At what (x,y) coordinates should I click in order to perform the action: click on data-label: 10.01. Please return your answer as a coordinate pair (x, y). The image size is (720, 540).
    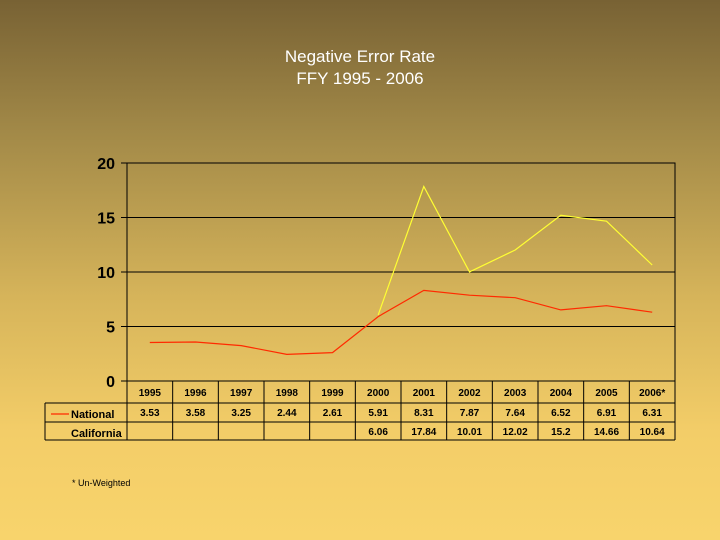
    Looking at the image, I should click on (469, 432).